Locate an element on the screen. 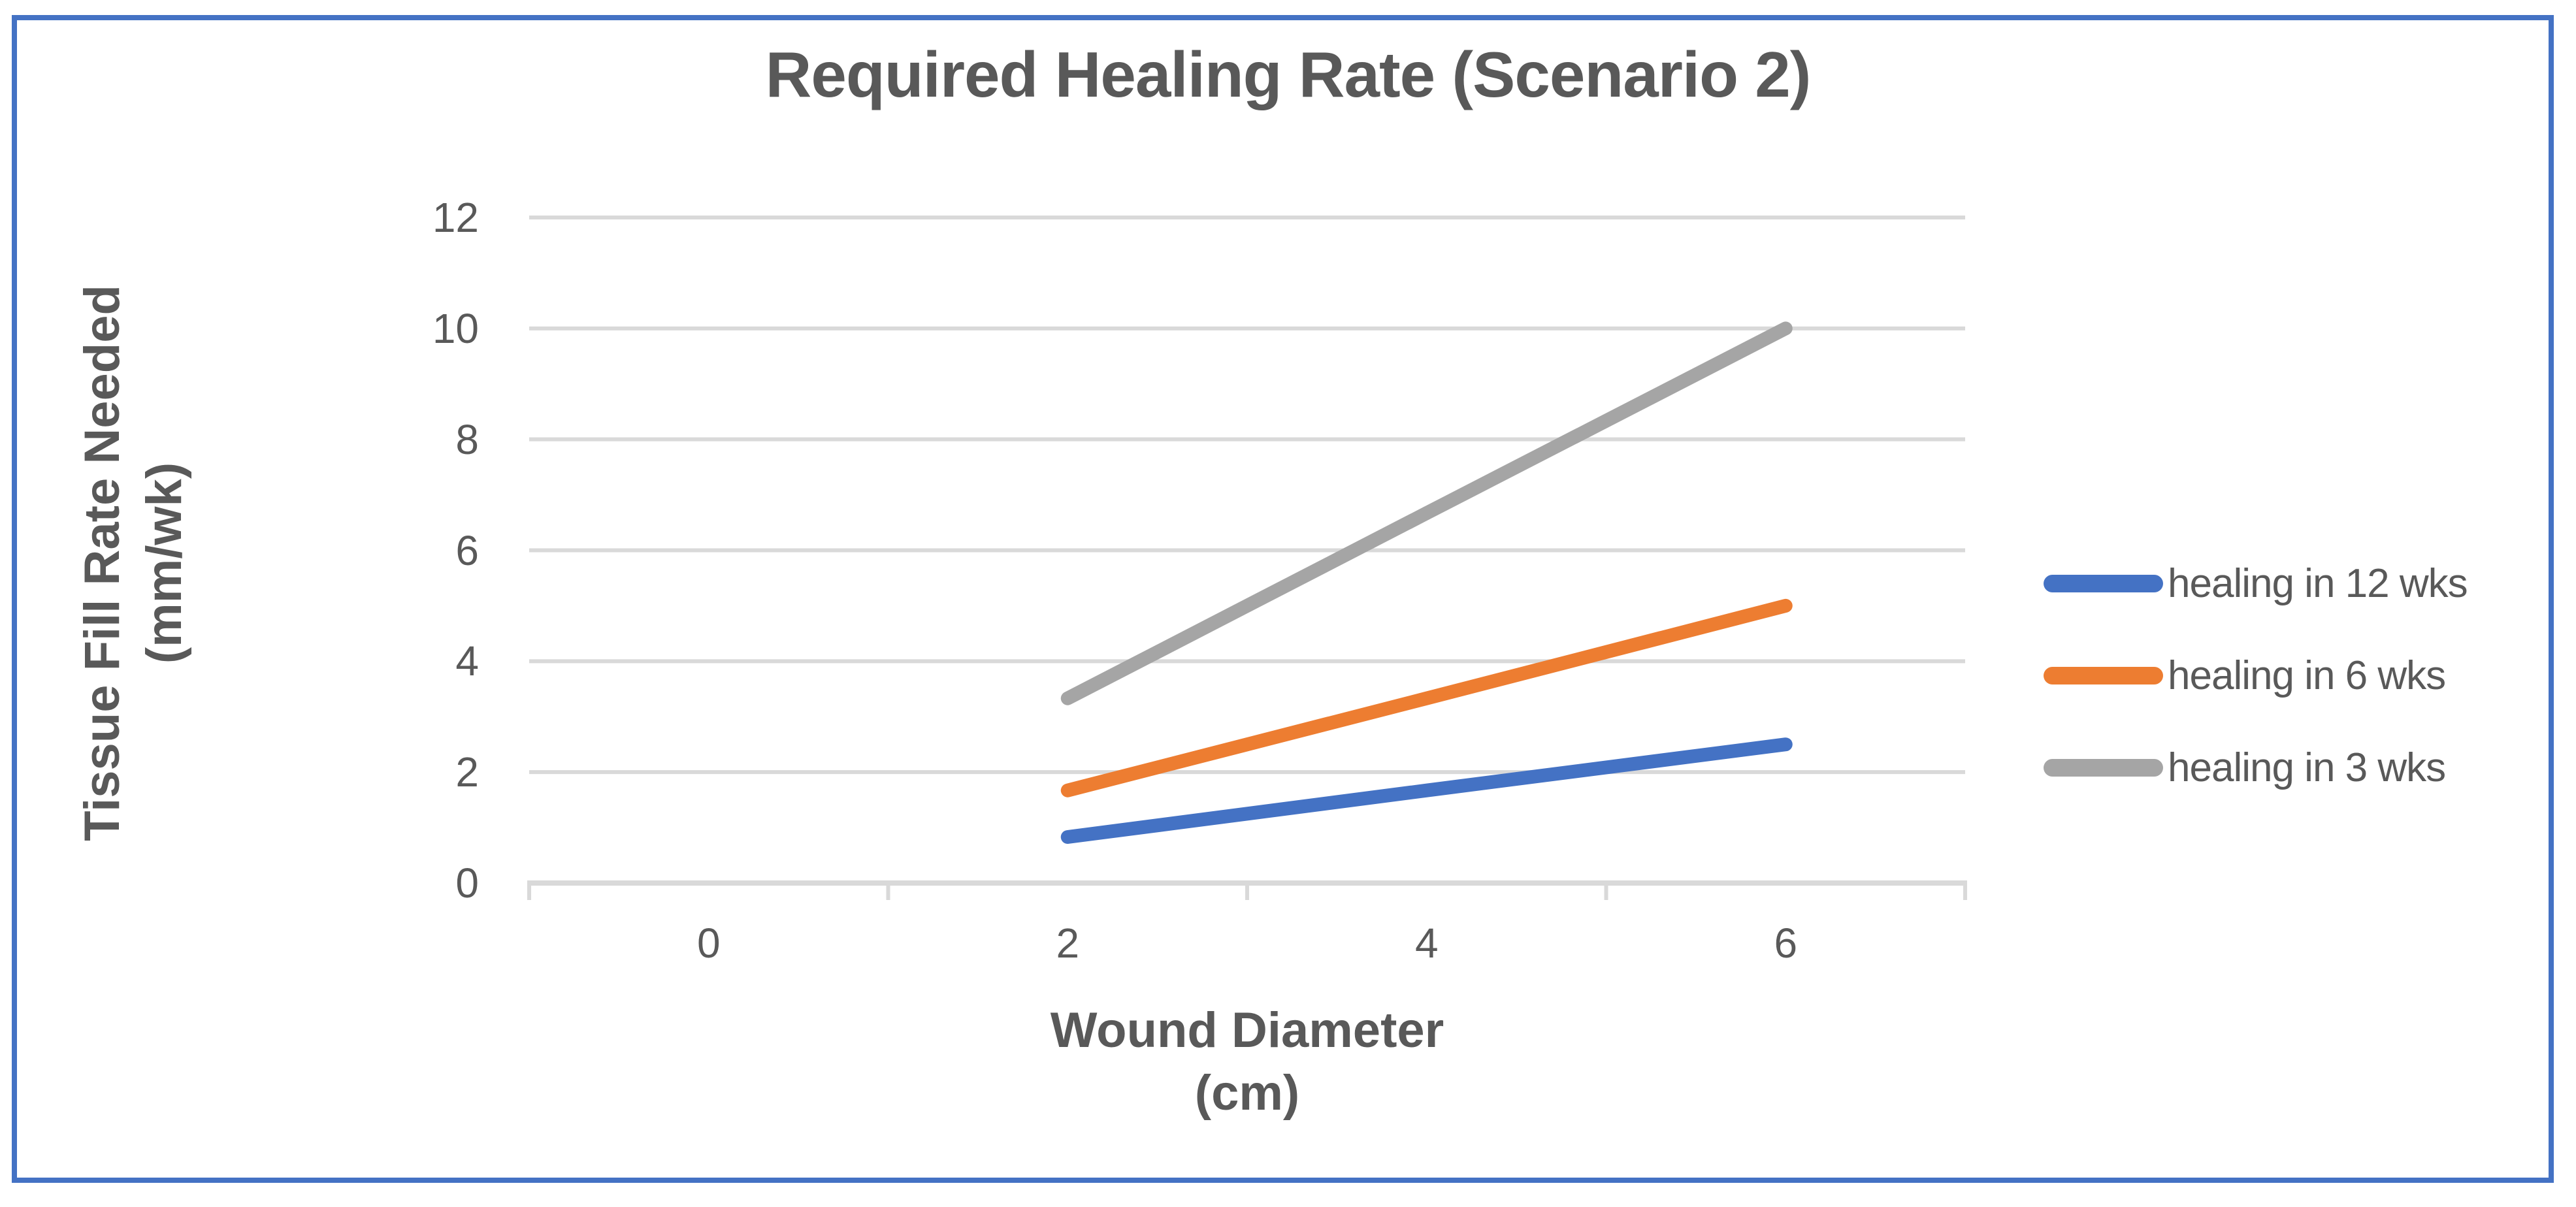 Image resolution: width=2576 pixels, height=1207 pixels. x-axis-title-line-1: Wound Diameter is located at coordinates (1247, 1030).